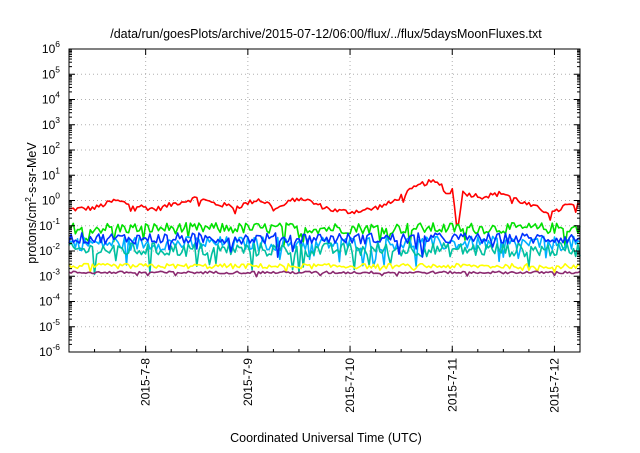  I want to click on y-tick-exponent: -5, so click(56, 322).